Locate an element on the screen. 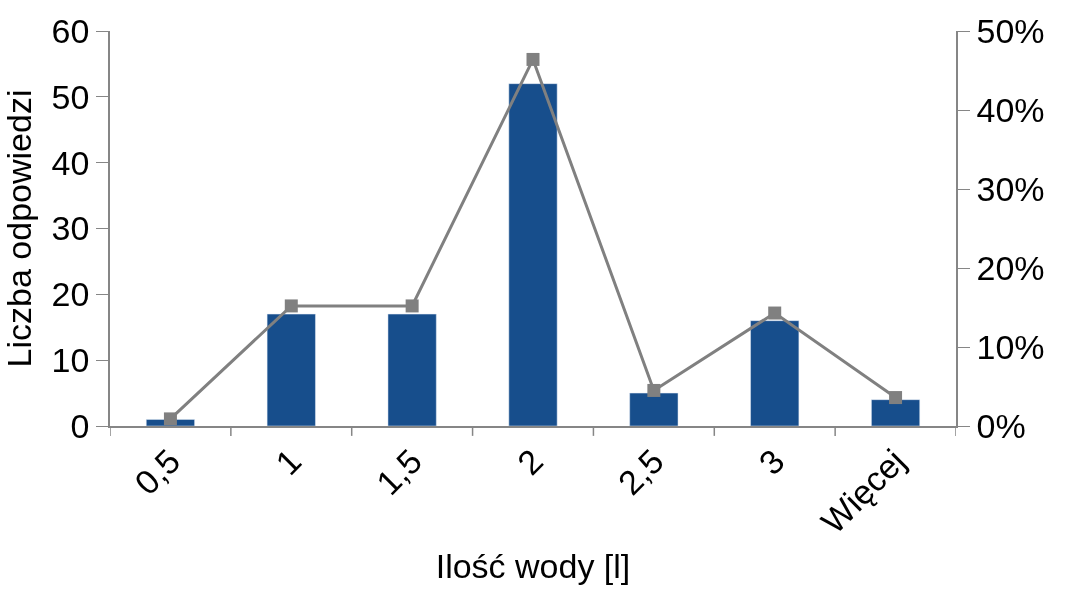  y-tick-label: 0 is located at coordinates (80, 425).